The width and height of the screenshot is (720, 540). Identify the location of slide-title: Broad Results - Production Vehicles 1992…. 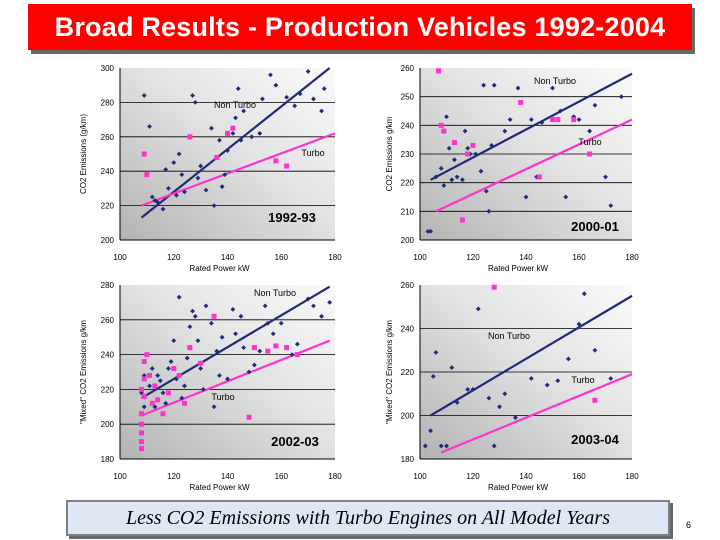
(360, 27).